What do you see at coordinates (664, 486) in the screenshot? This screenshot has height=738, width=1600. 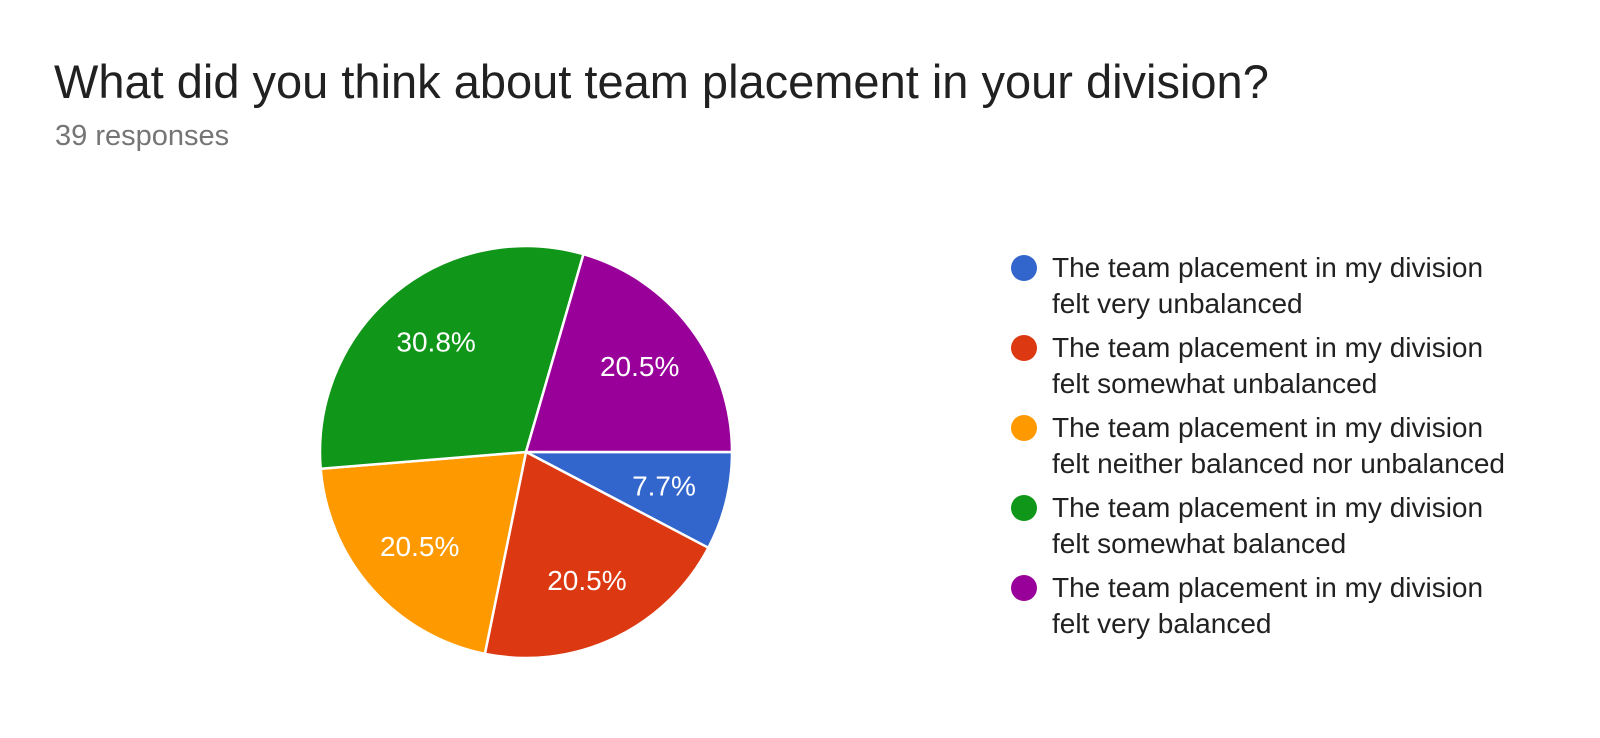 I see `slice-percent-label: 7.7%` at bounding box center [664, 486].